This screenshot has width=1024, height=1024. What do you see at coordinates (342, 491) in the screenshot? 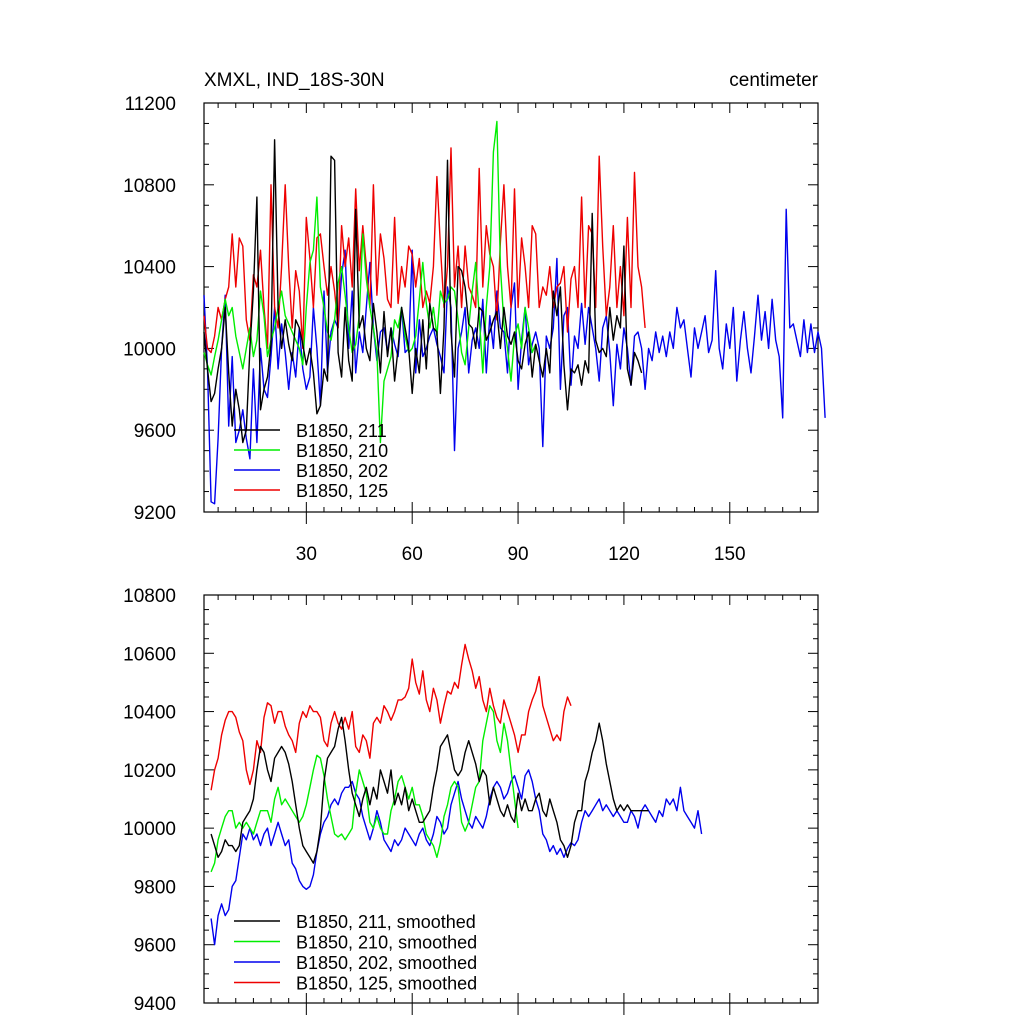
I see `top-legend-label: B1850, 125` at bounding box center [342, 491].